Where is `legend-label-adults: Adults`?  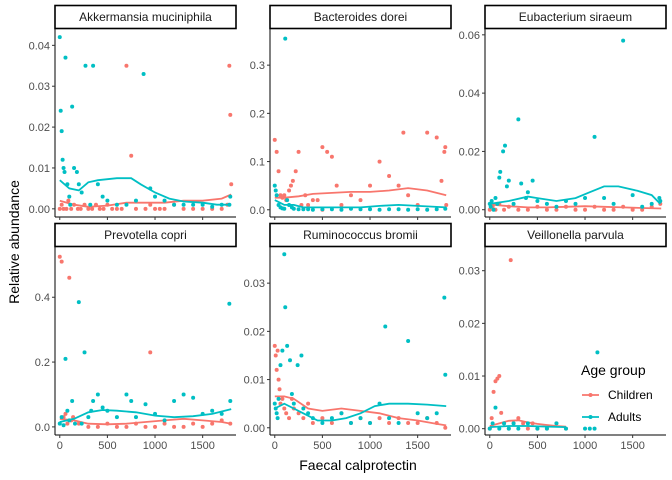 legend-label-adults: Adults is located at coordinates (624, 417).